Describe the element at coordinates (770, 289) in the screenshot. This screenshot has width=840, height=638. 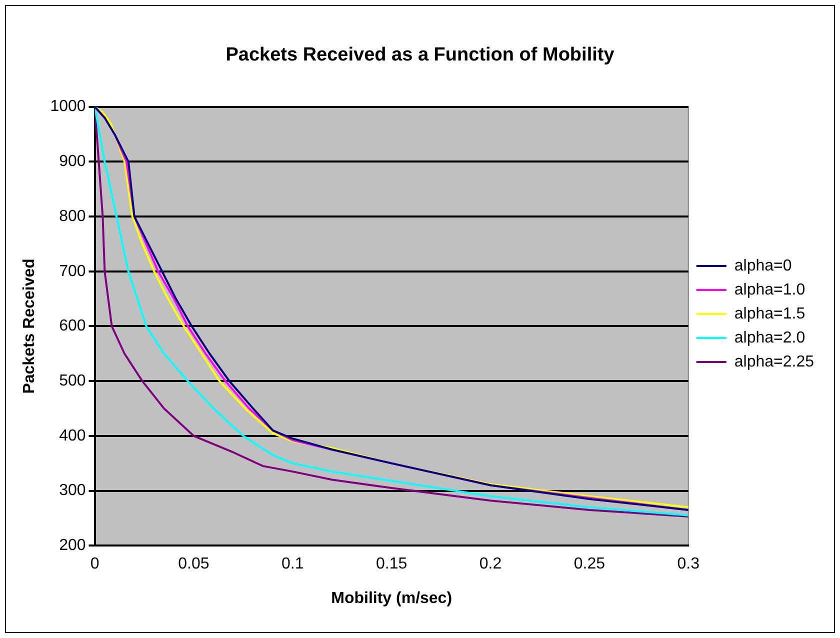
I see `legend-label: alpha=1.0` at that location.